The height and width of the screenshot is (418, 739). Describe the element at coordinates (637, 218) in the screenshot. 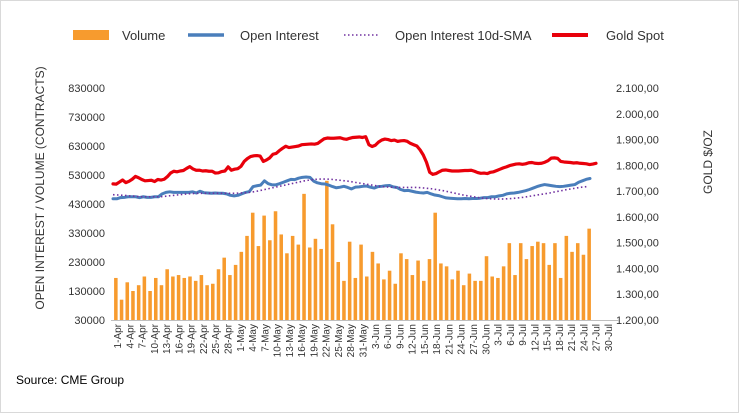

I see `y-right-tick-label: 1.600,00` at that location.